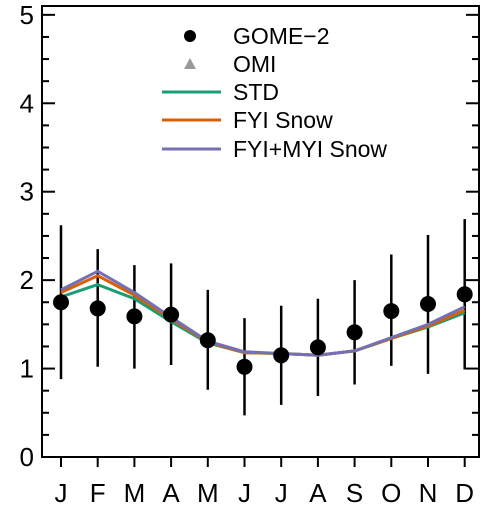 The height and width of the screenshot is (508, 484). I want to click on legend-label-series: FYI Snow, so click(283, 120).